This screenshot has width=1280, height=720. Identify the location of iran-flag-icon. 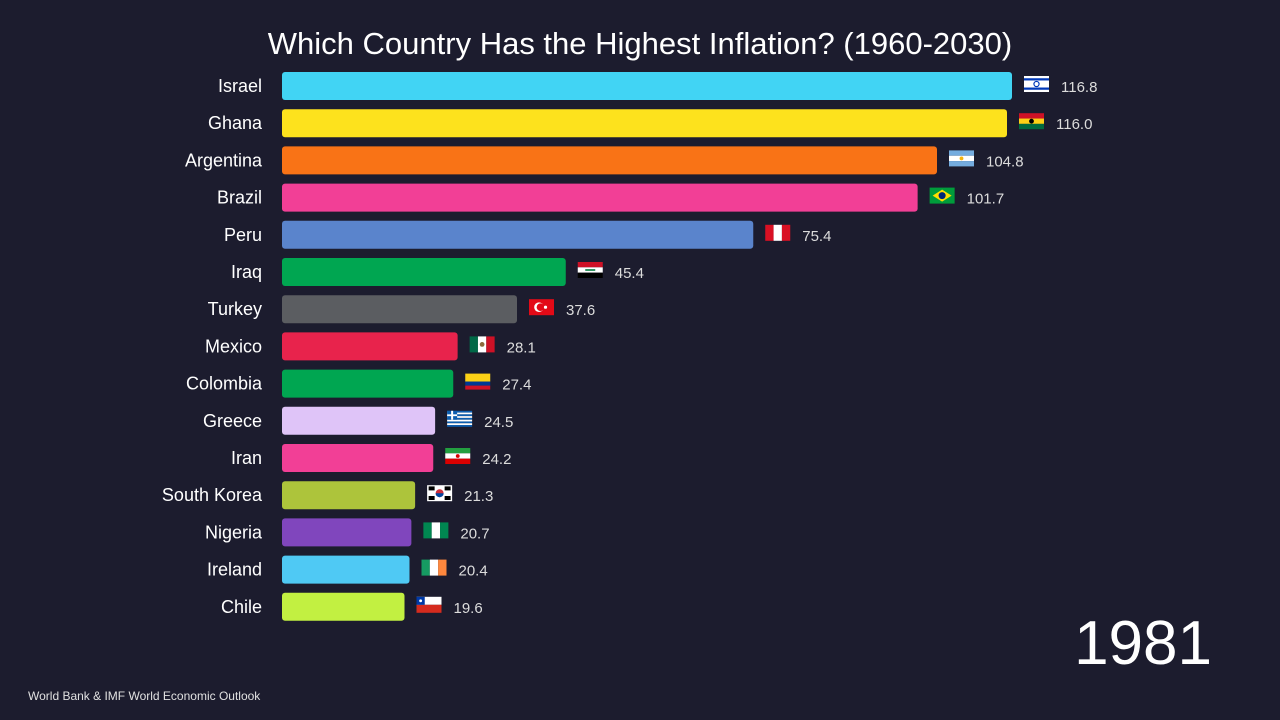
(458, 456).